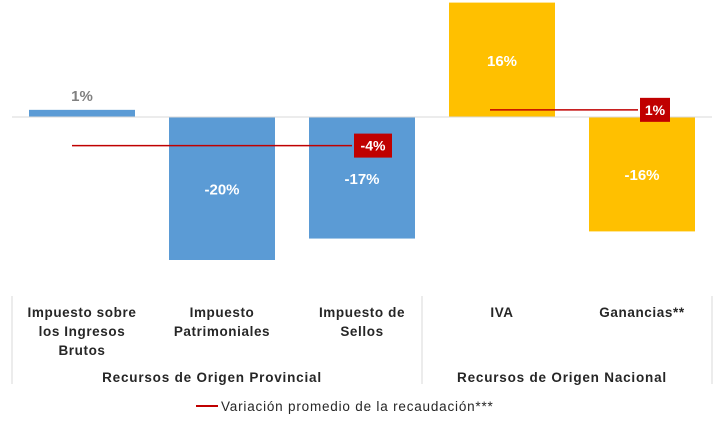  What do you see at coordinates (562, 377) in the screenshot?
I see `group-label: Recursos de Origen Nacional` at bounding box center [562, 377].